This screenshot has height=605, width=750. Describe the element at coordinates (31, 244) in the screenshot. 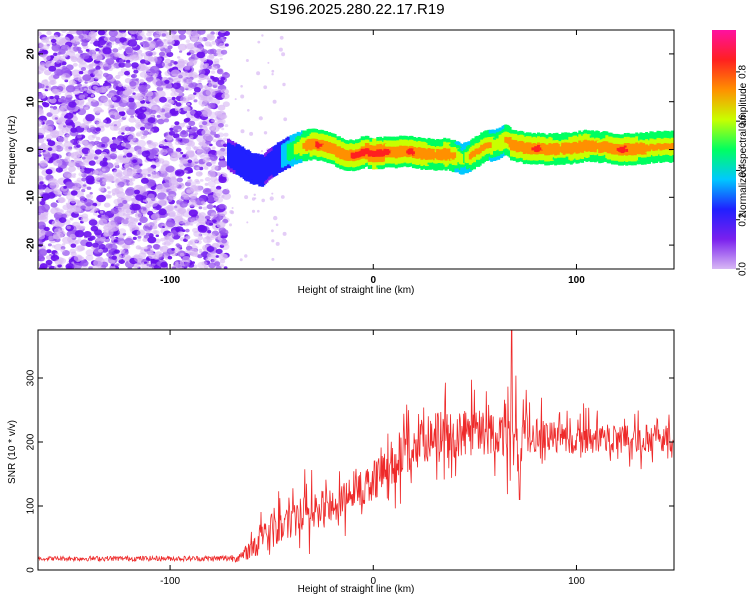

I see `spectrogram-ytick-label: -20` at that location.